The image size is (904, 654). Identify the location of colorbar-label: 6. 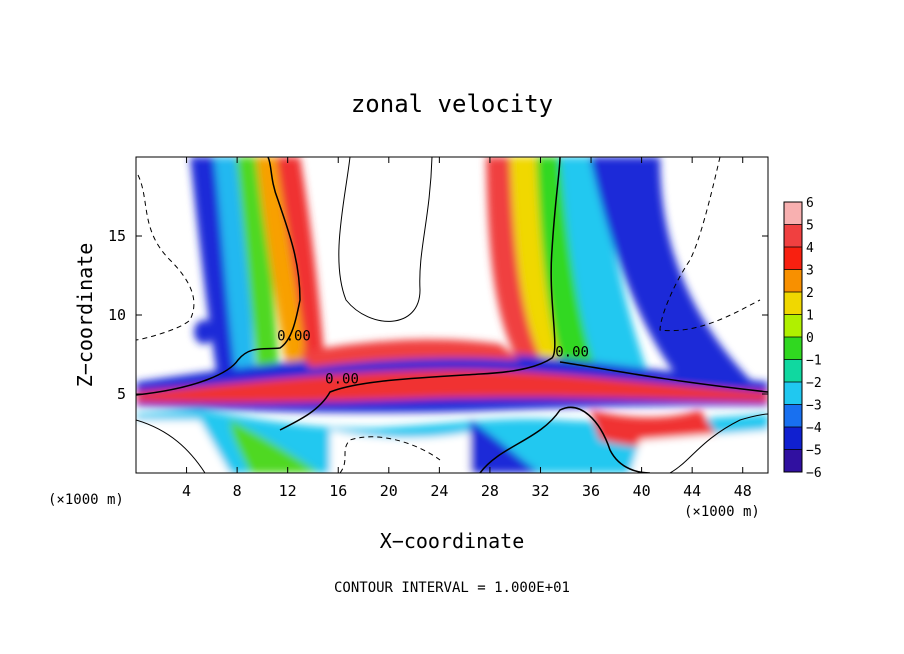
(810, 203).